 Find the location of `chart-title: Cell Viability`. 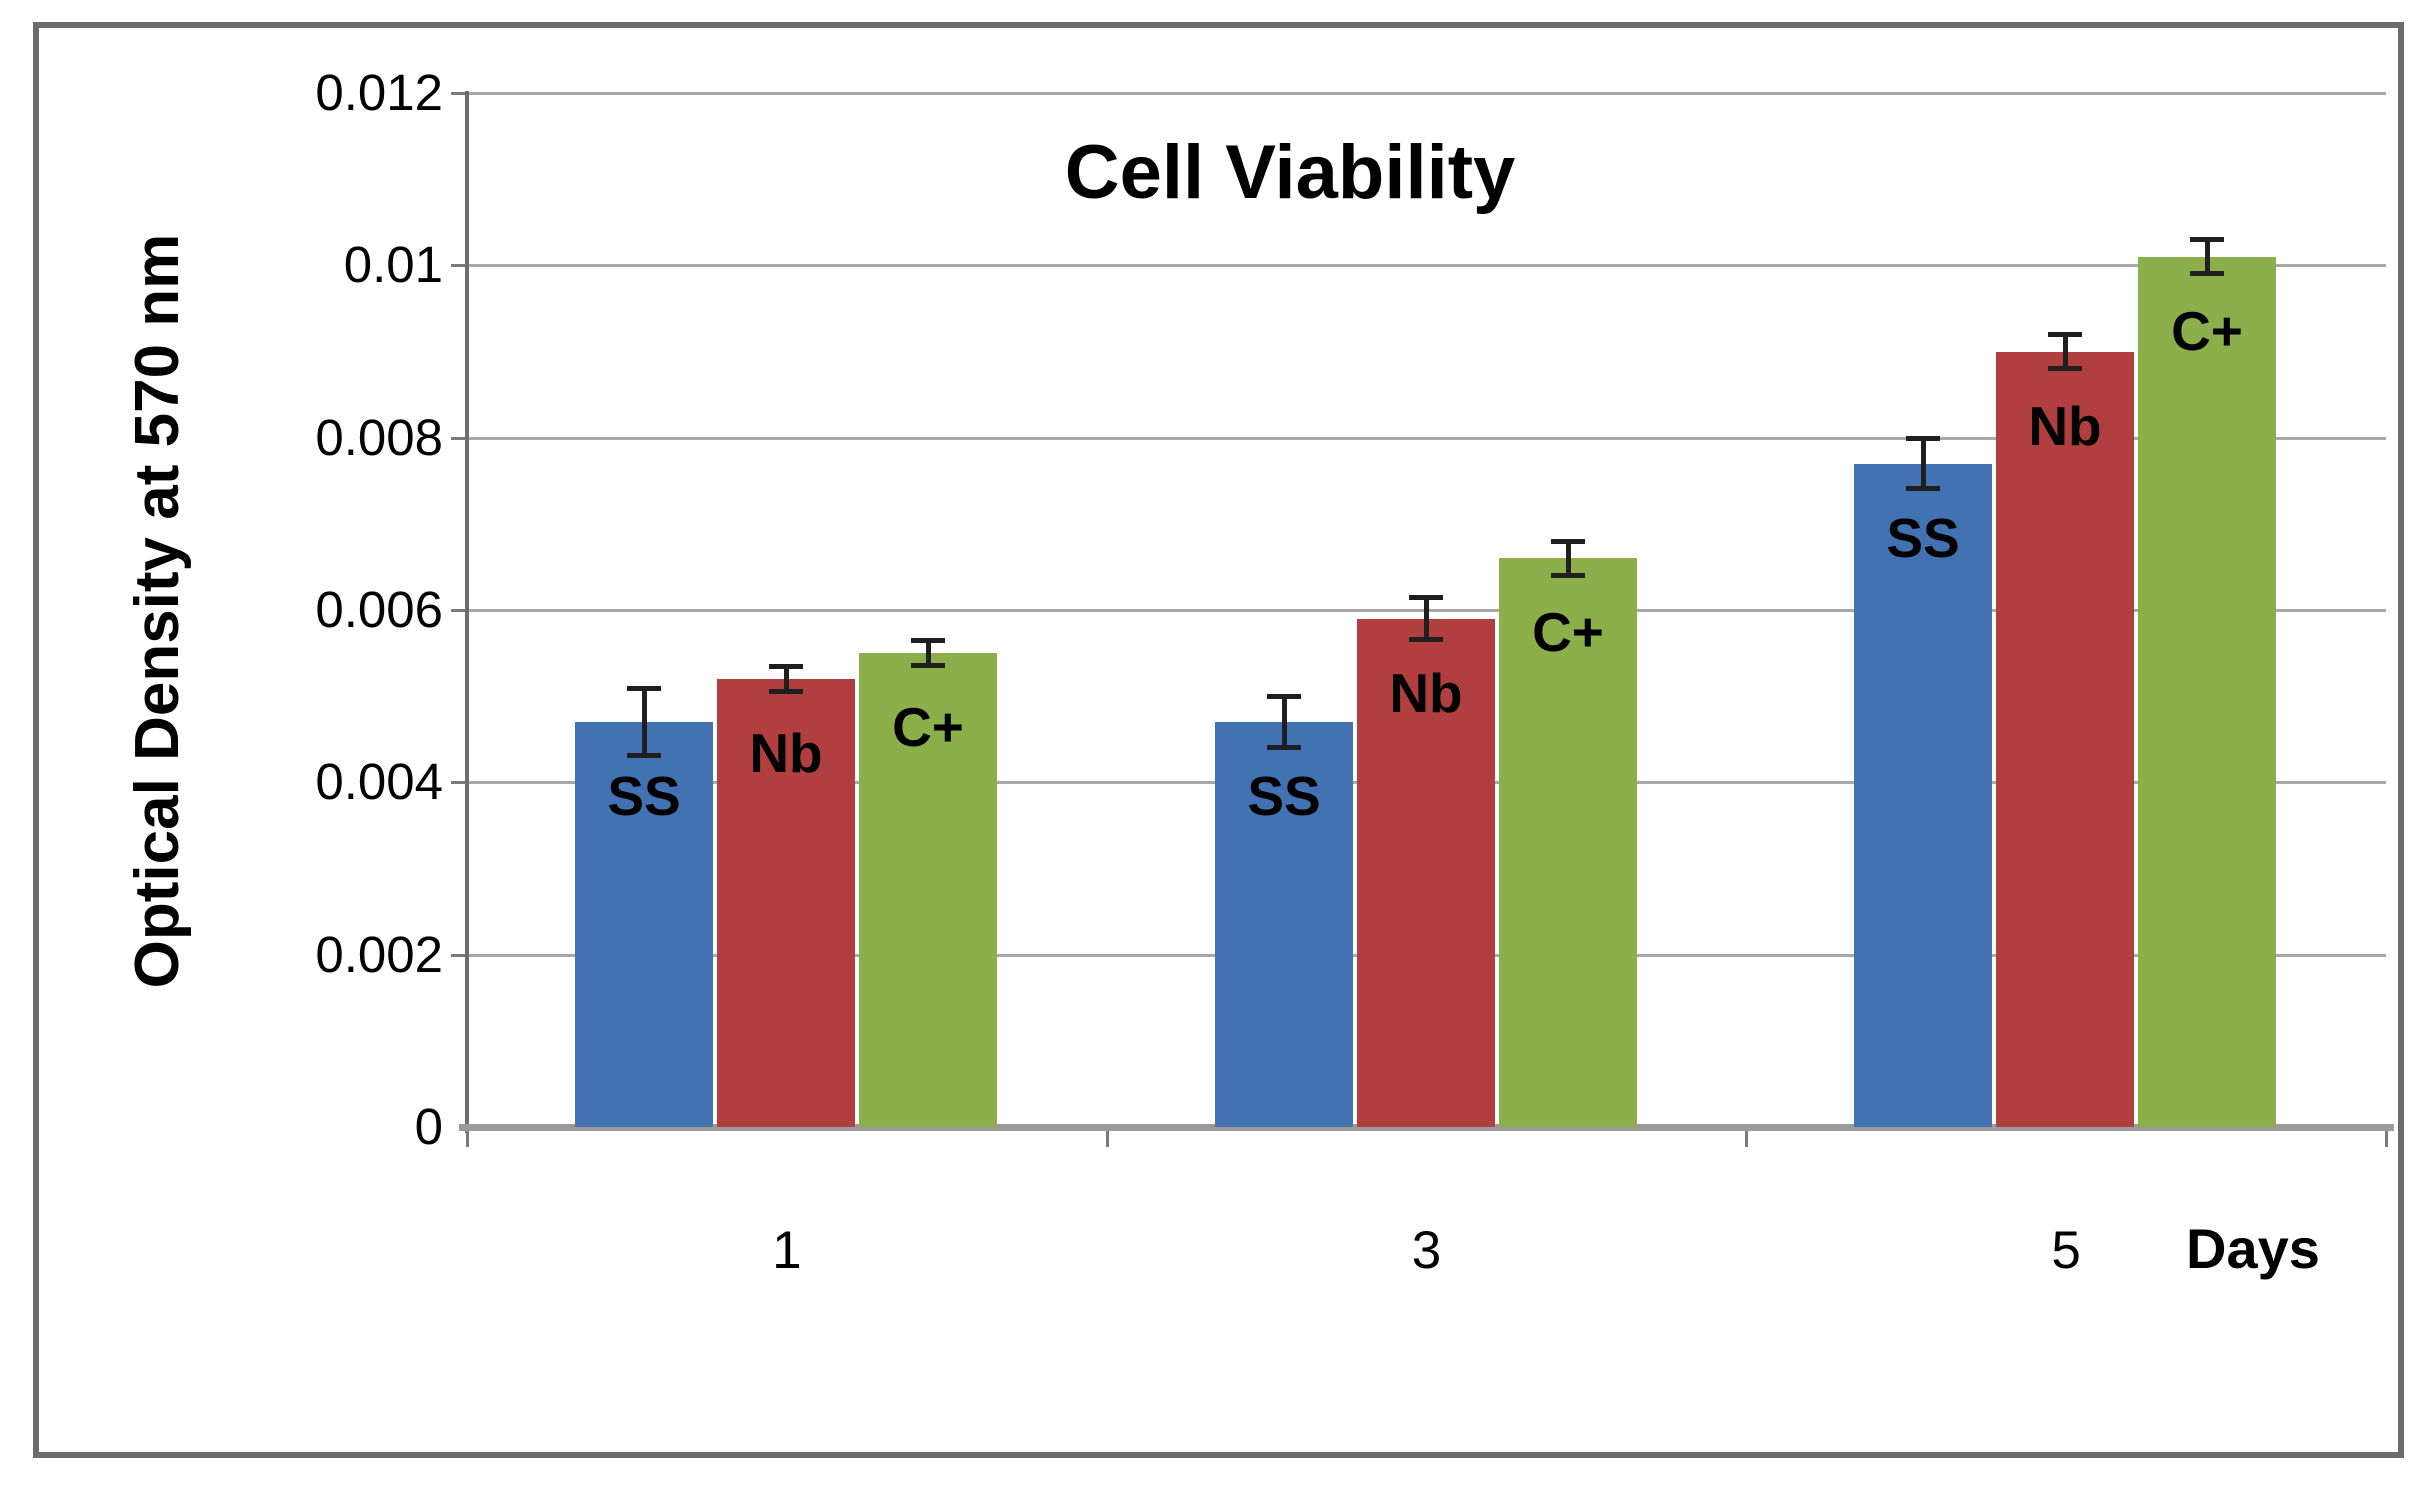

chart-title: Cell Viability is located at coordinates (1290, 172).